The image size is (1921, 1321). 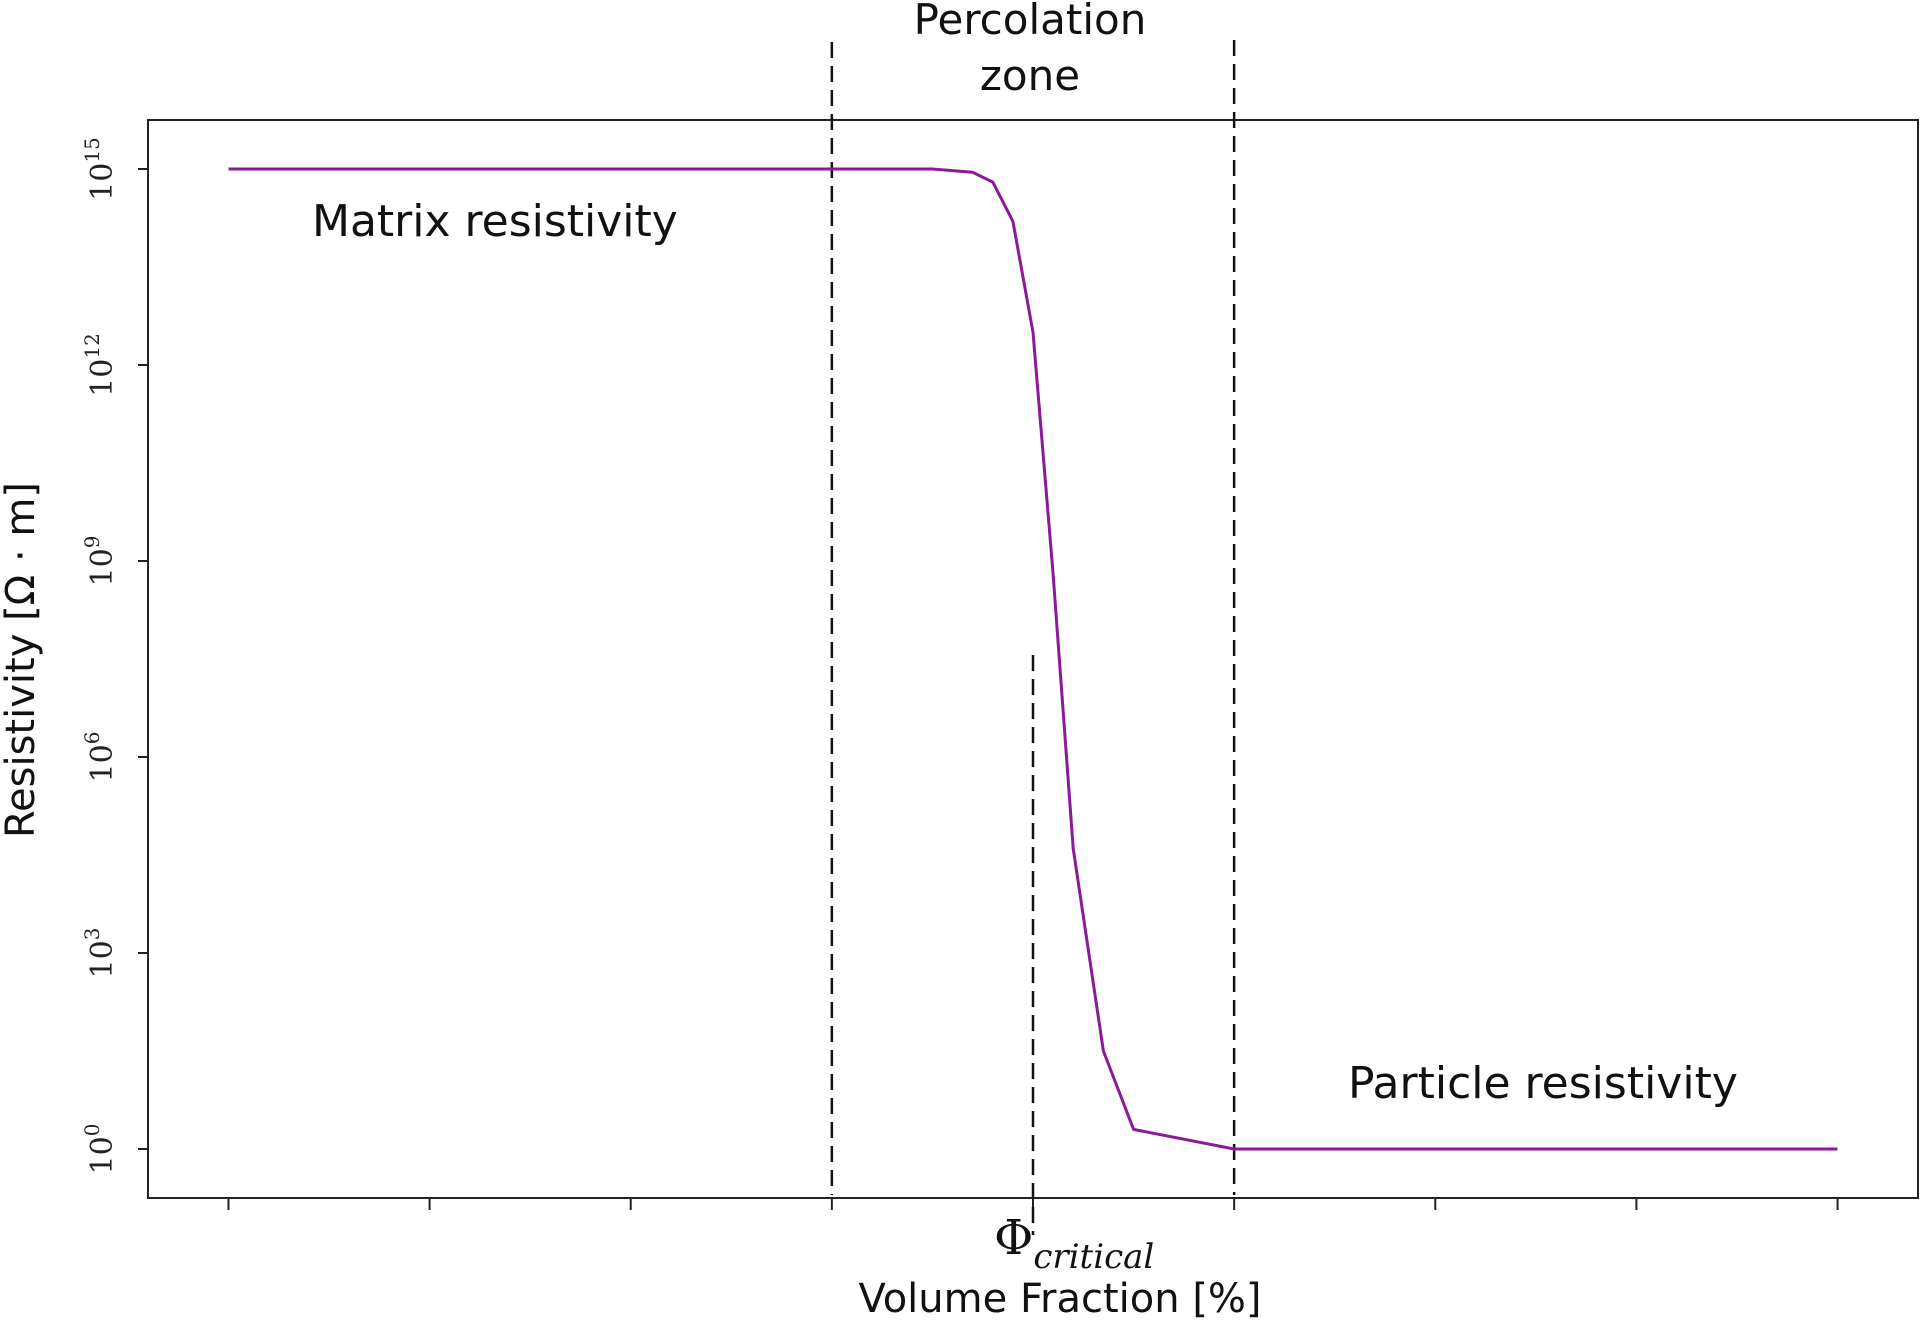 I want to click on y-tick-label: 1015, so click(x=100, y=169).